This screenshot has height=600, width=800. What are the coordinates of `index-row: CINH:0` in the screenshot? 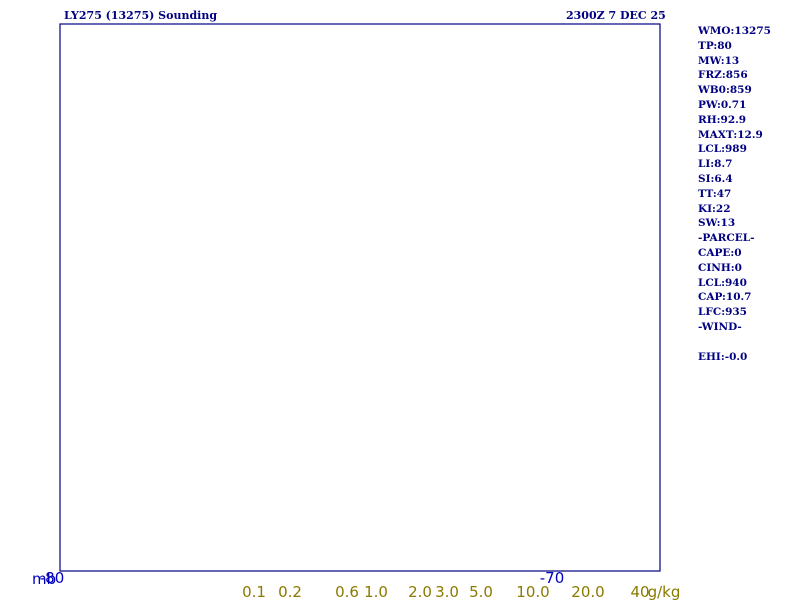 It's located at (720, 267).